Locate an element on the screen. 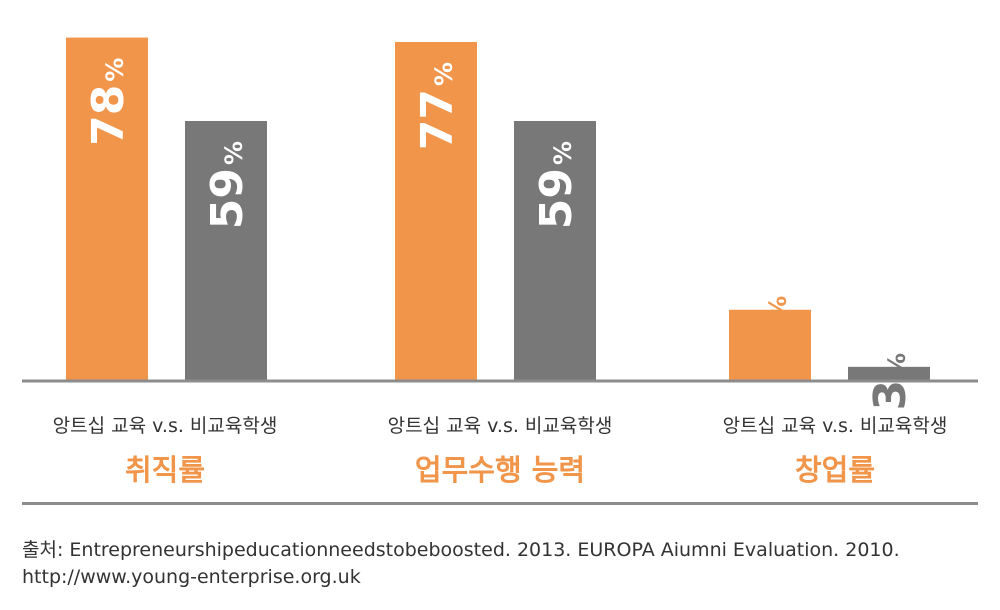 The width and height of the screenshot is (1000, 610). source-line-2: http://www.young-enterprise.org.uk is located at coordinates (191, 577).